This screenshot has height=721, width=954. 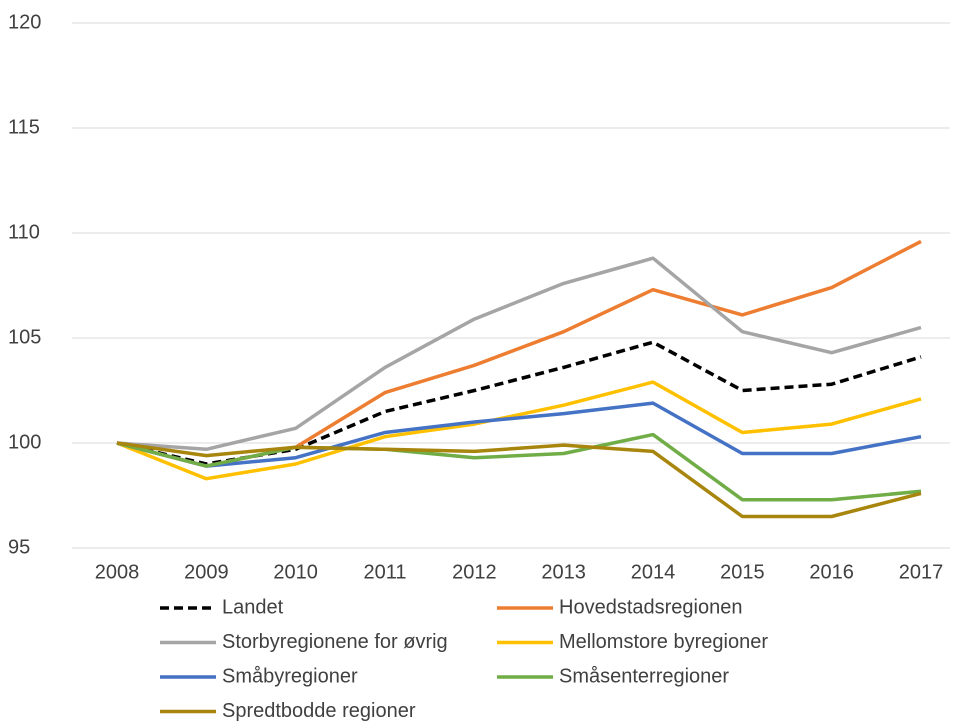 I want to click on y-tick-label: 95, so click(x=19, y=547).